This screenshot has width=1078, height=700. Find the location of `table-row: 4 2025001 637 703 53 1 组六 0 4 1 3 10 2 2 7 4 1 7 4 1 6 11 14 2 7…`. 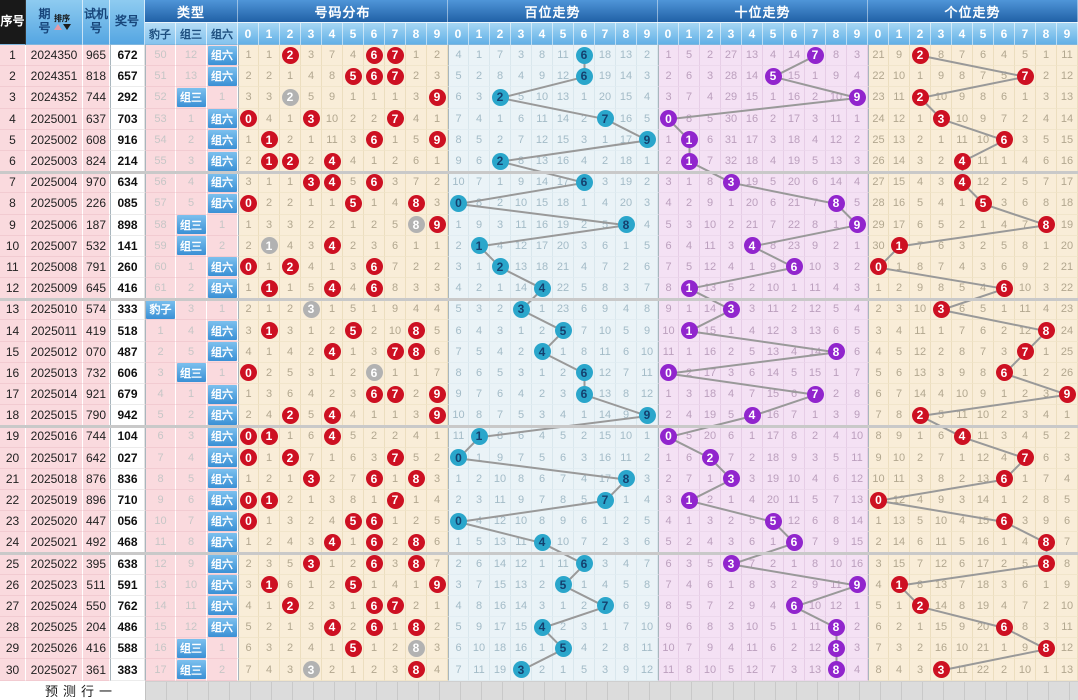

table-row: 4 2025001 637 703 53 1 组六 0 4 1 3 10 2 2 7 4 1 7 4 1 6 11 14 2 7… is located at coordinates (539, 119).